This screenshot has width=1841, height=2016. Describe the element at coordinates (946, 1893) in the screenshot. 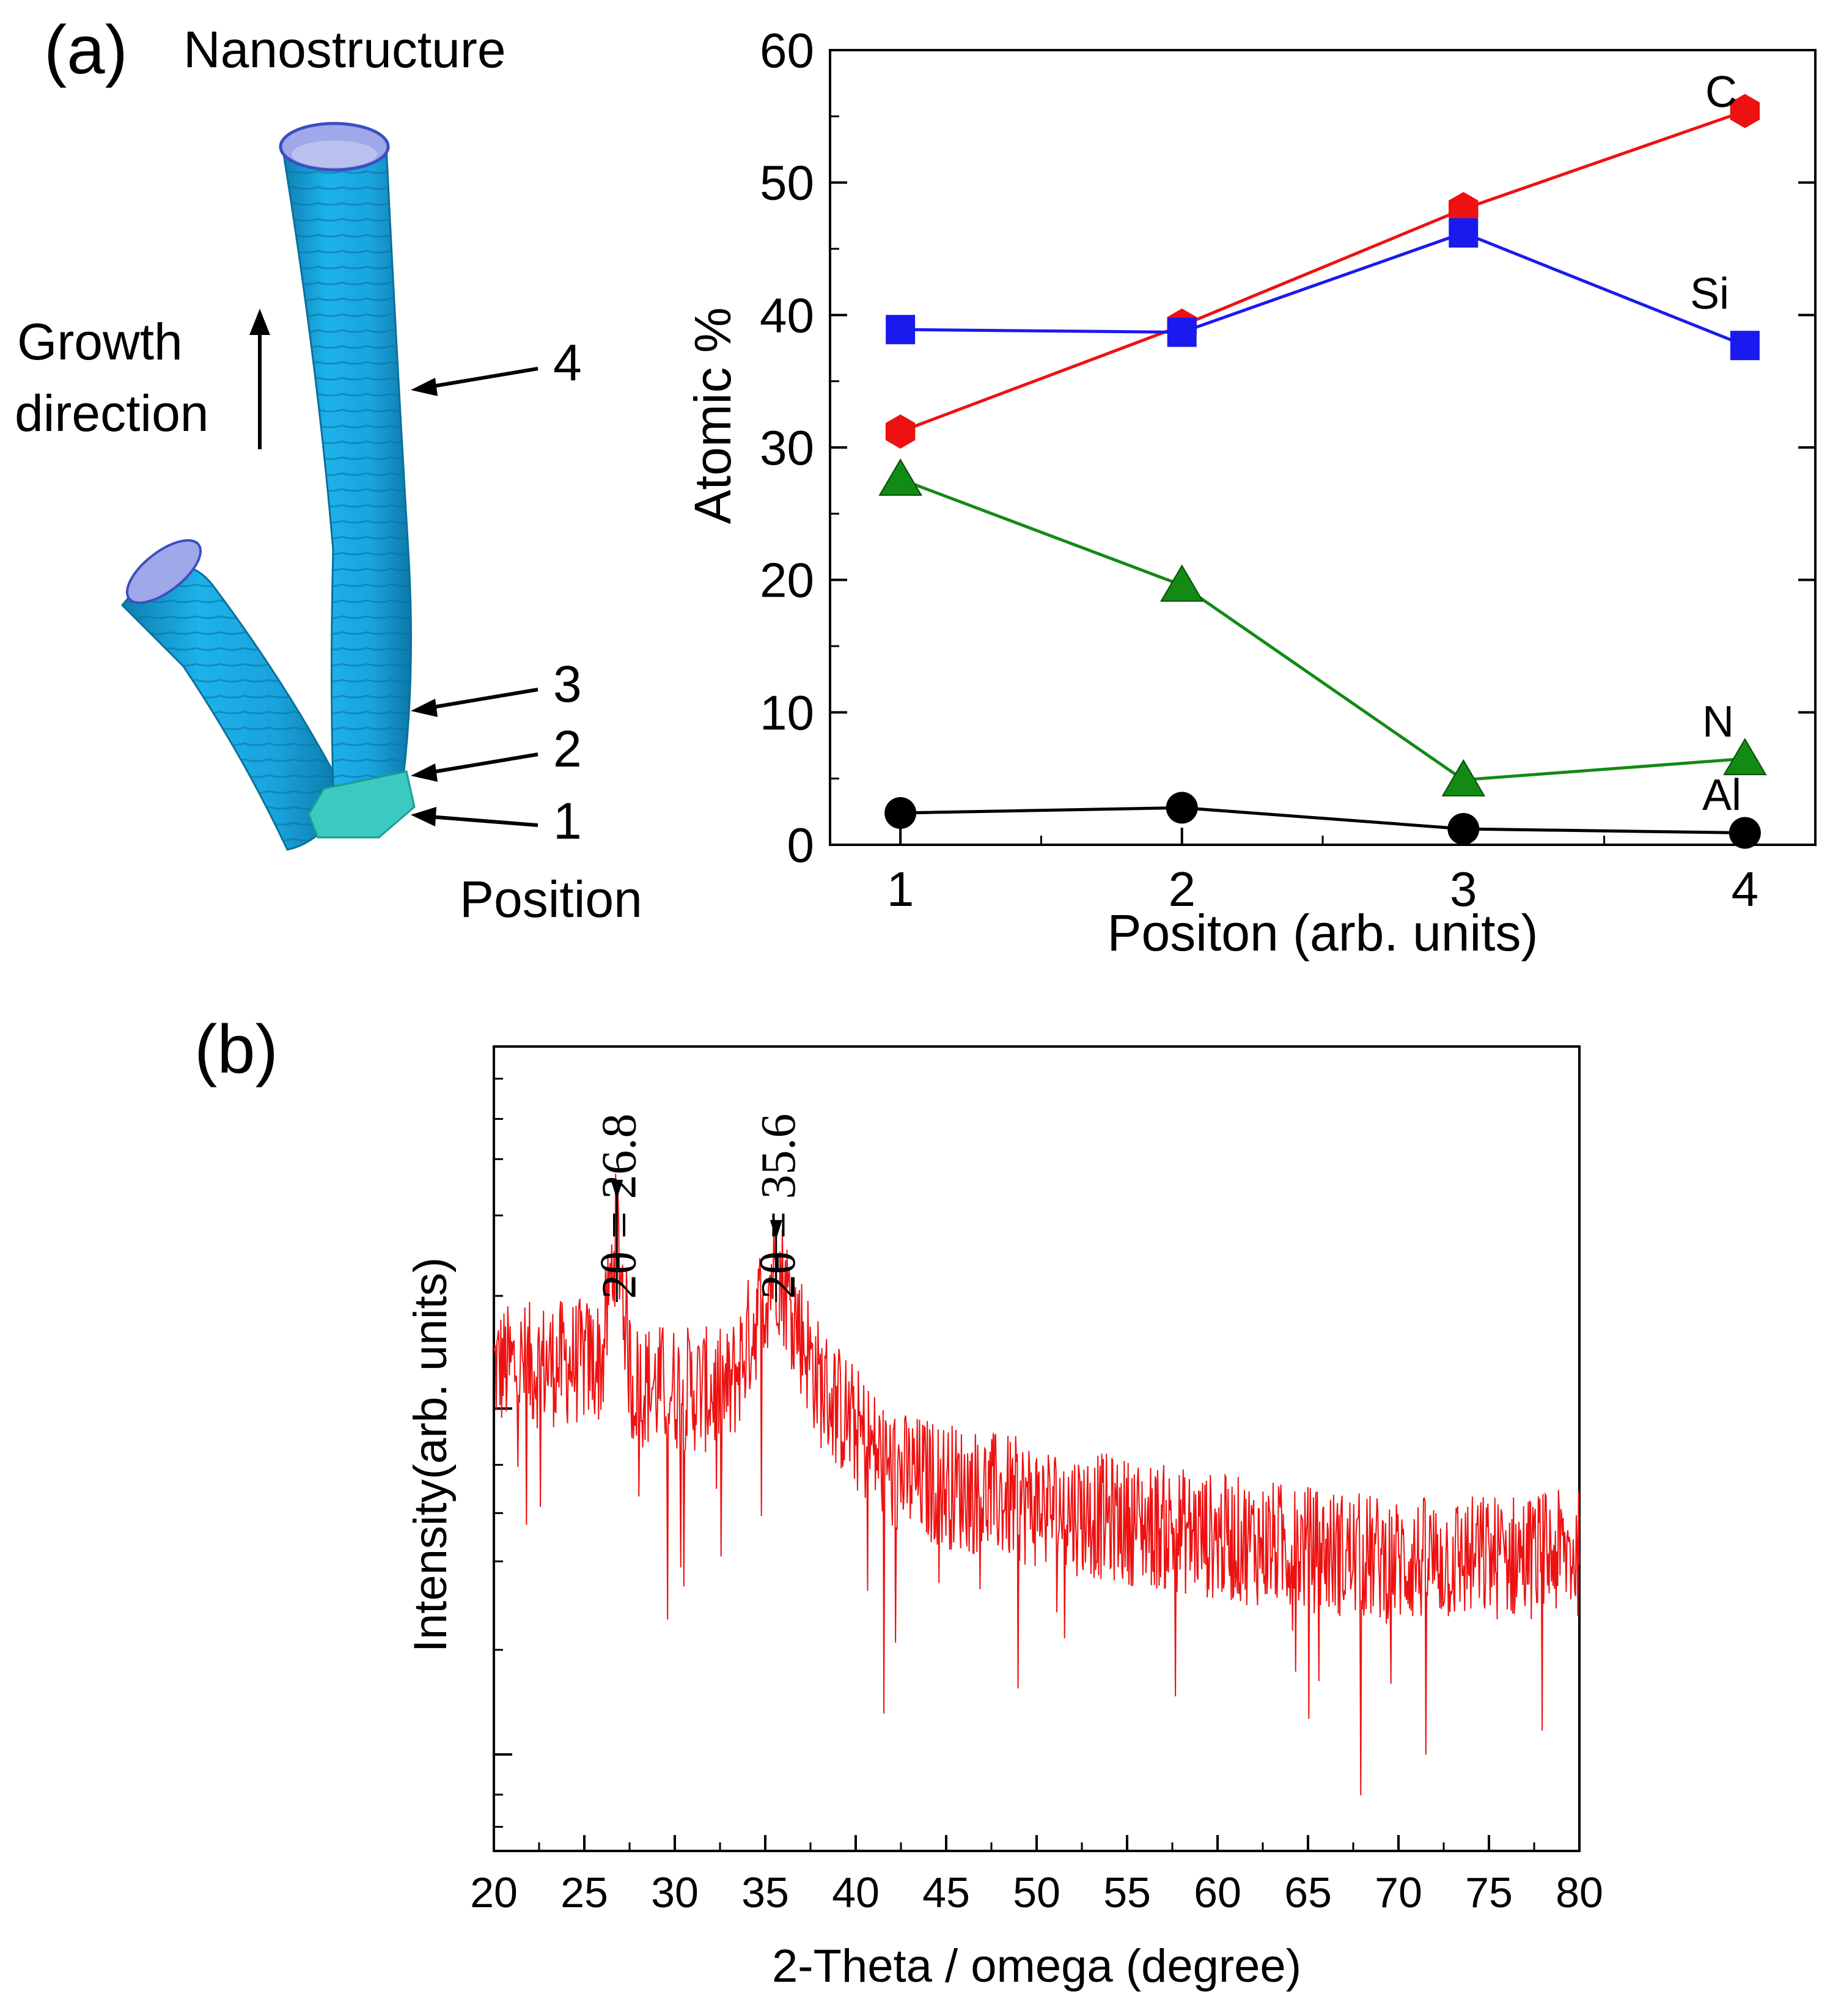

I see `x-tick-label: 45` at that location.